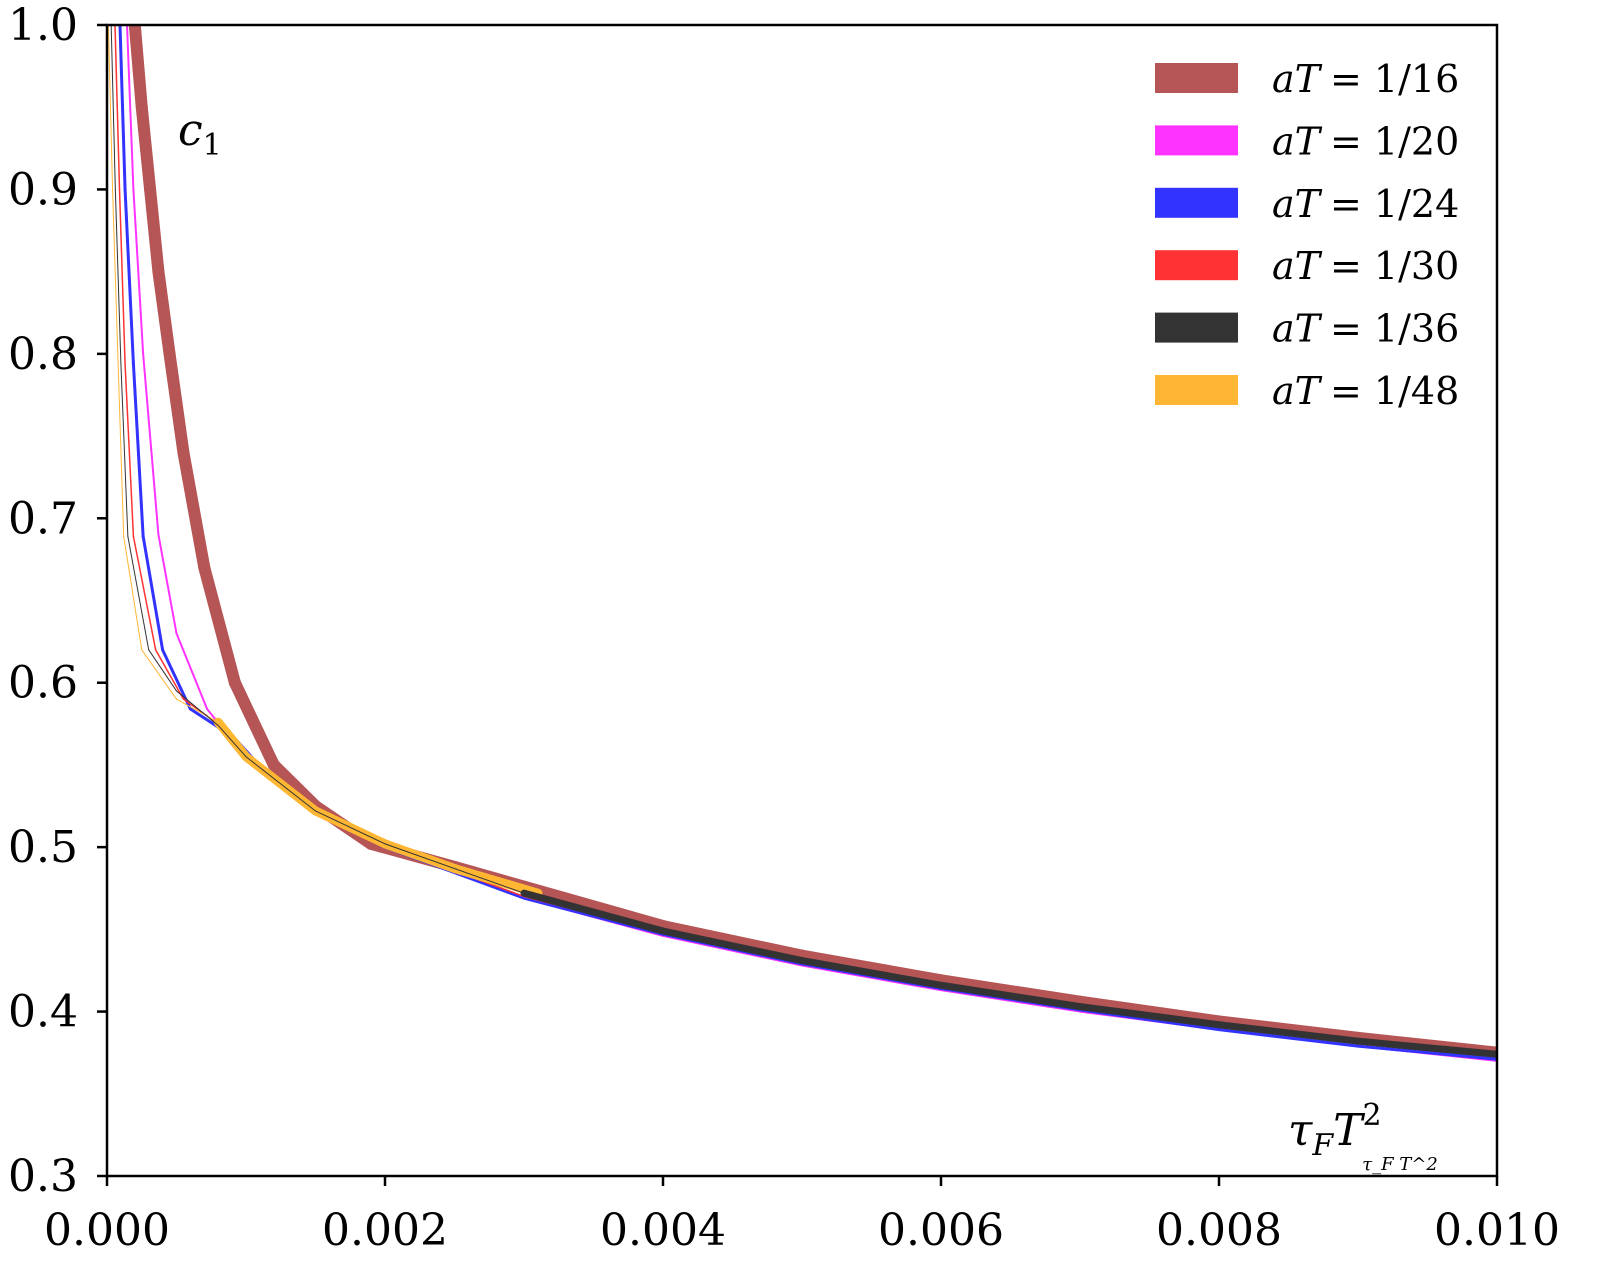 Image resolution: width=1600 pixels, height=1281 pixels. I want to click on x-tick-label: 0.000, so click(107, 1230).